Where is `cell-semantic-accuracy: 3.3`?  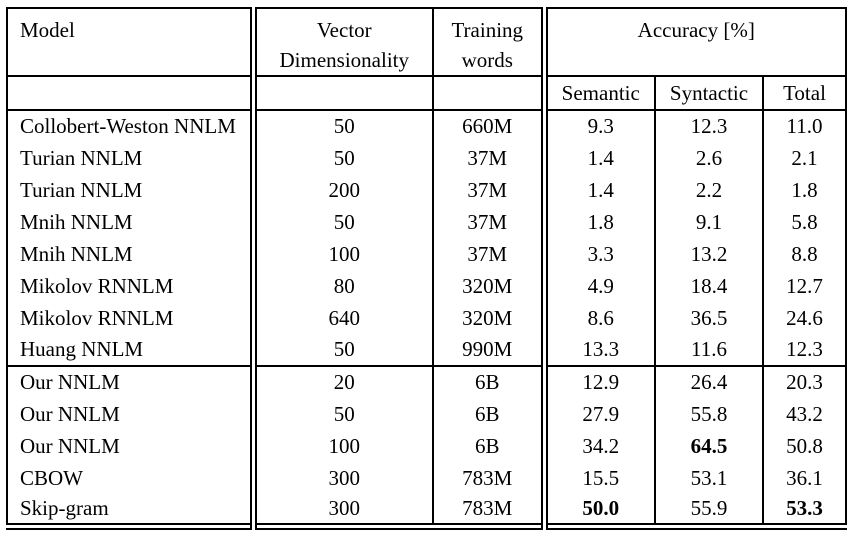 cell-semantic-accuracy: 3.3 is located at coordinates (600, 254).